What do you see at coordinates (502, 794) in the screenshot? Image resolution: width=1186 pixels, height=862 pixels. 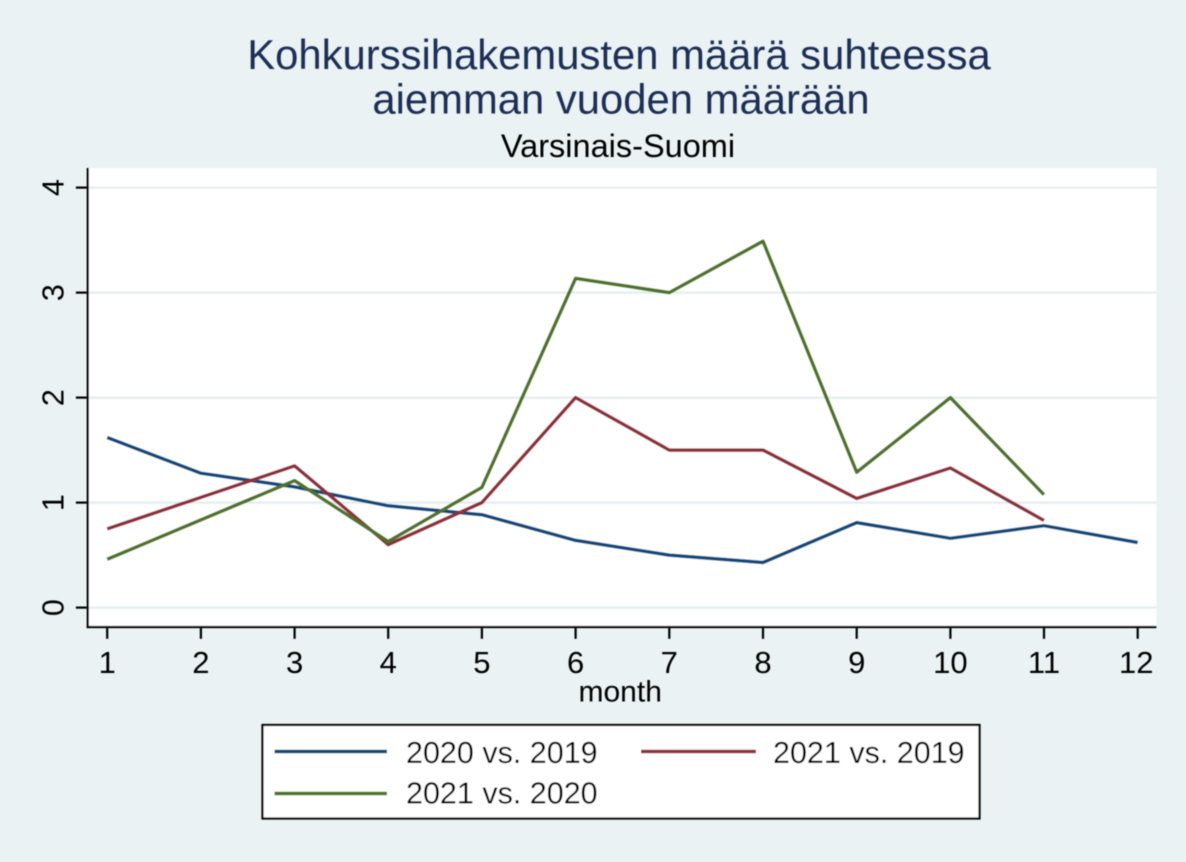 I see `svg-text: 2021 vs. 2020` at bounding box center [502, 794].